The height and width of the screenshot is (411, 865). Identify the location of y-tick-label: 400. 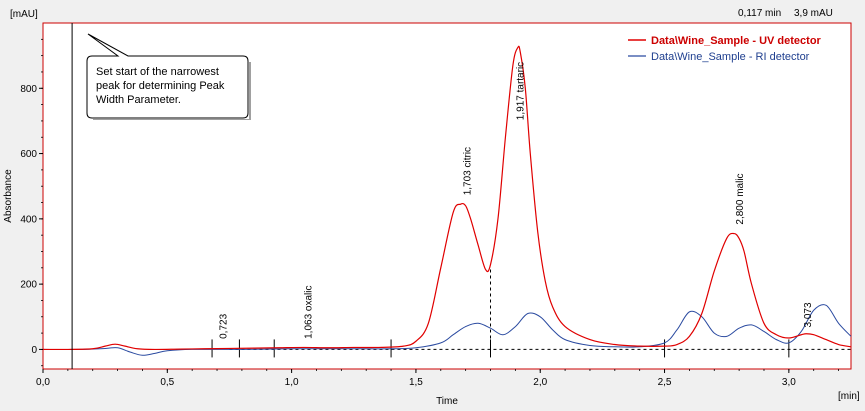
(28, 219).